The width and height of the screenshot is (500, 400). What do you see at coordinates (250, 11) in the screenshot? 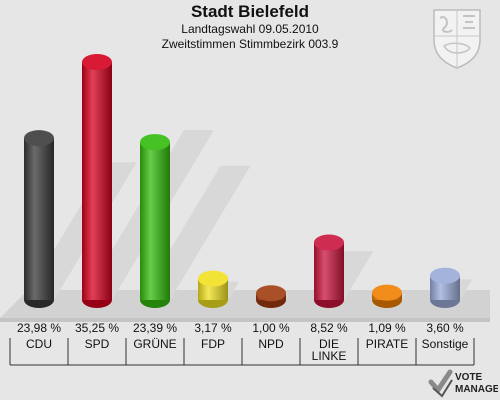
I see `chart-title: Stadt Bielefeld` at bounding box center [250, 11].